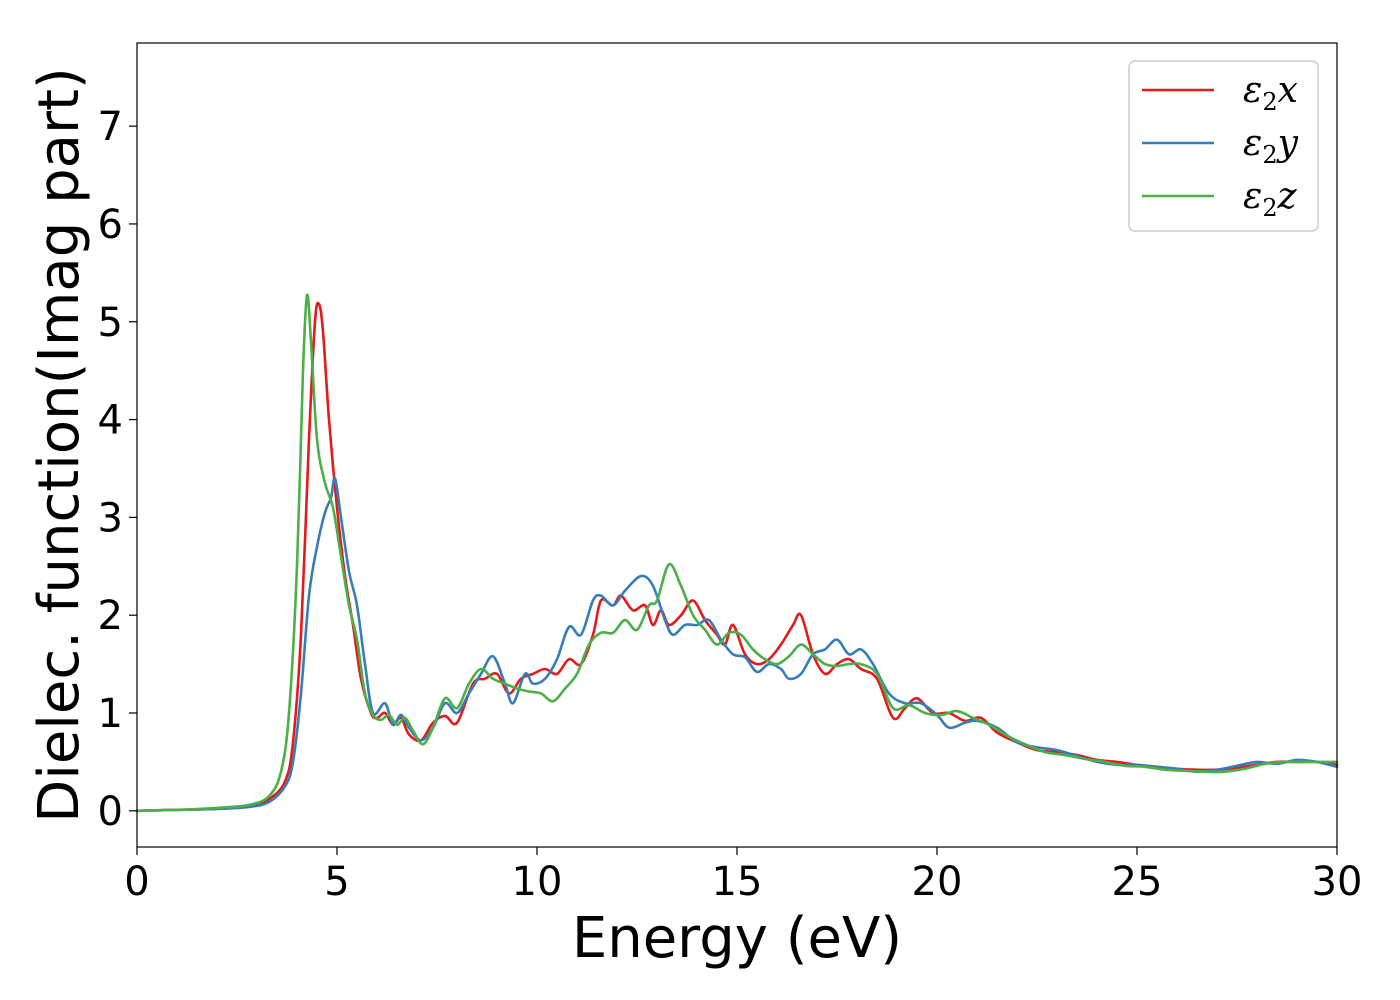 The width and height of the screenshot is (1400, 1000). I want to click on x-tick-label: 10, so click(537, 882).